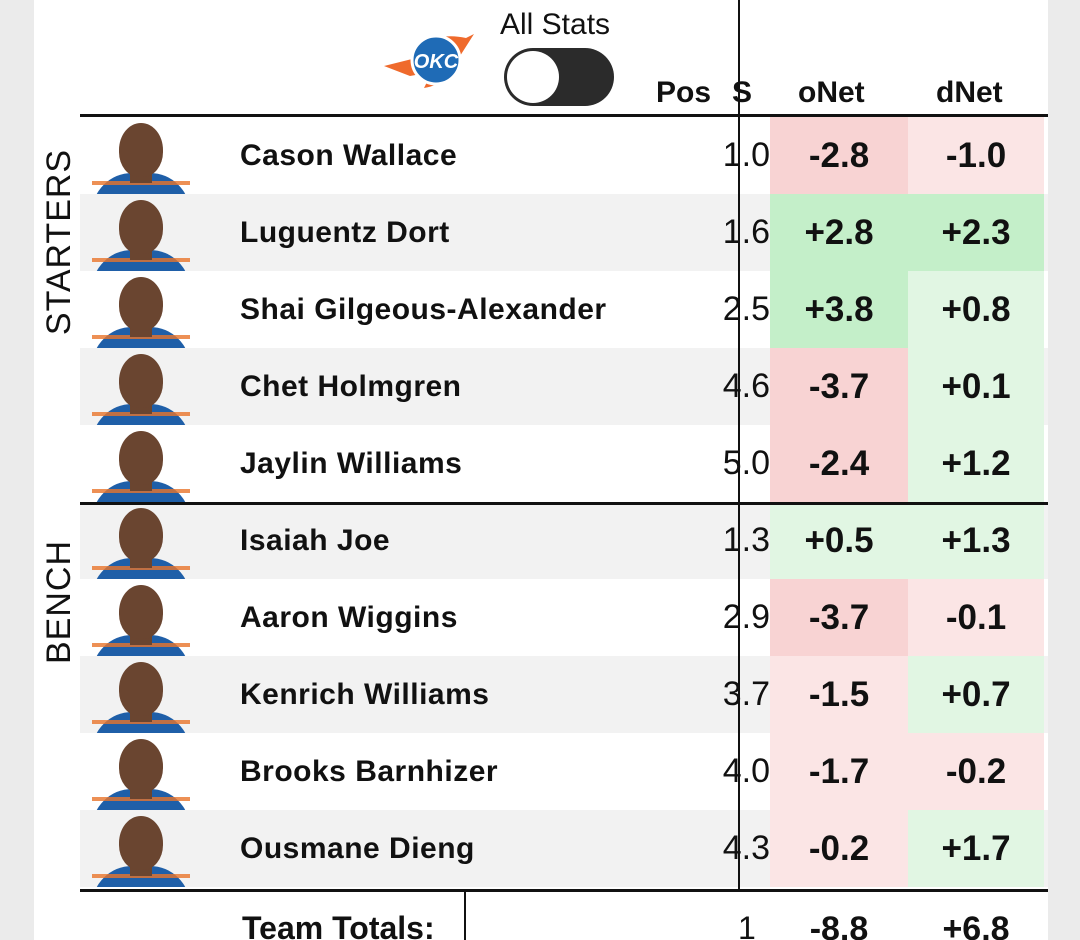 This screenshot has height=940, width=1080. I want to click on player-dnet: +0.1, so click(976, 386).